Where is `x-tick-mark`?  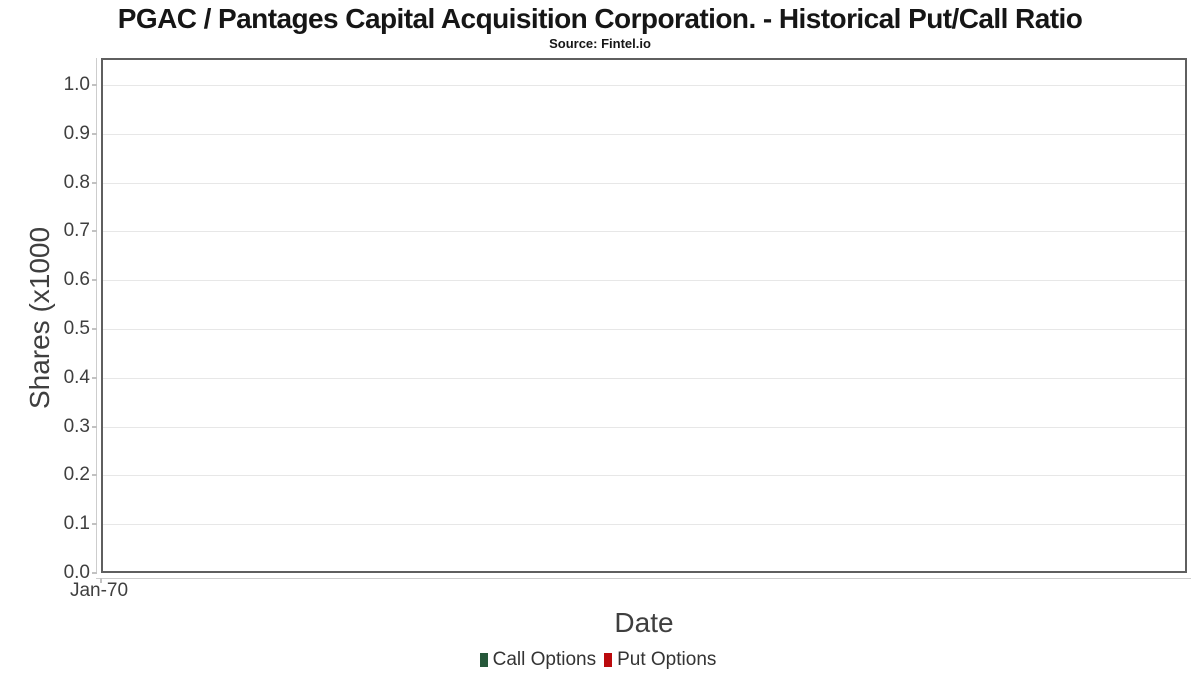
x-tick-mark is located at coordinates (101, 580).